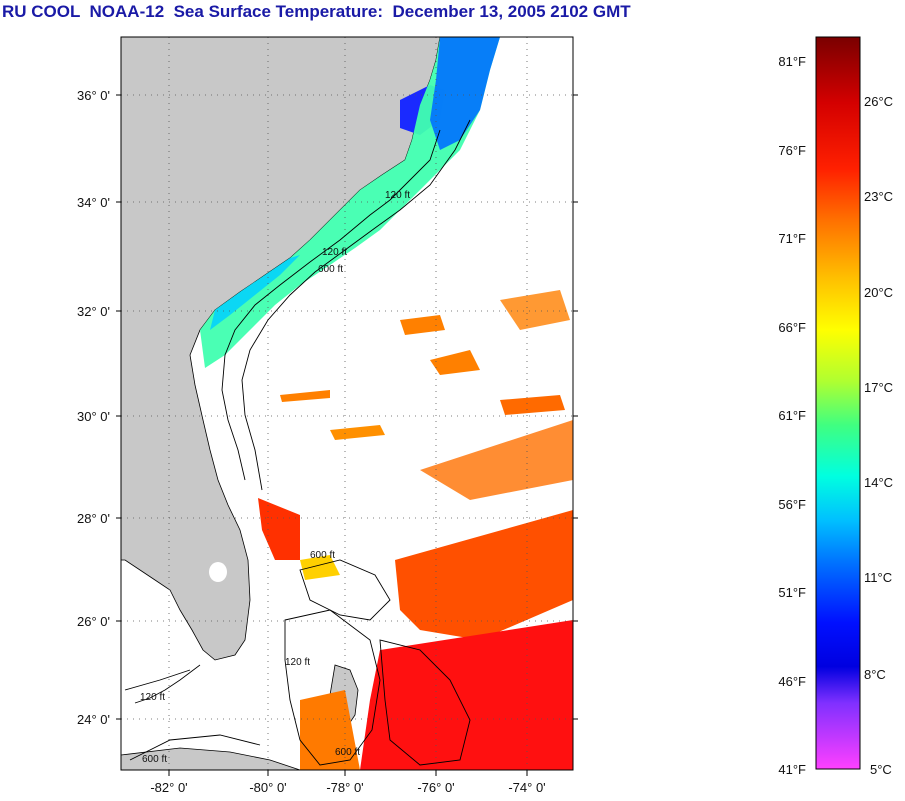 Image resolution: width=905 pixels, height=801 pixels. Describe the element at coordinates (218, 572) in the screenshot. I see `lake-okeechobee` at that location.